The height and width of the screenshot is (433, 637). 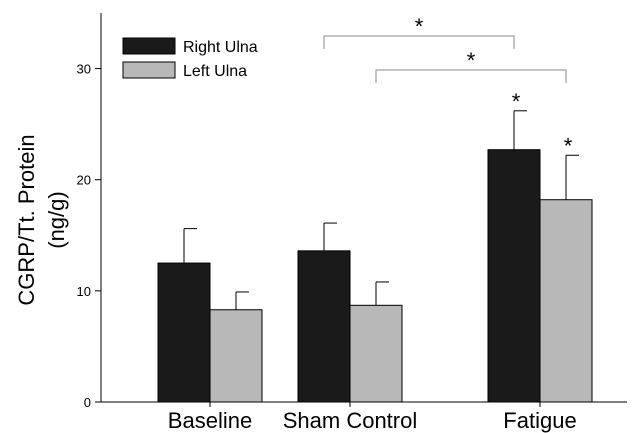 What do you see at coordinates (539, 420) in the screenshot?
I see `x-tick-label: Fatigue` at bounding box center [539, 420].